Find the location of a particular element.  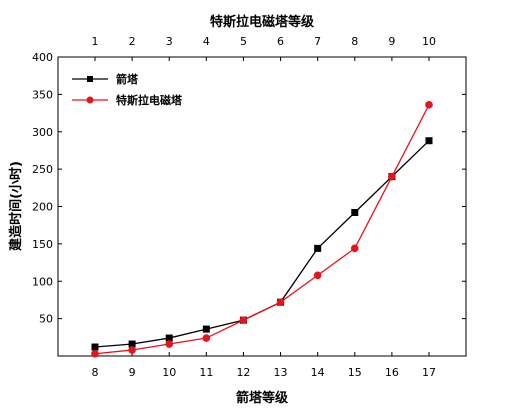

y-tick-label: 50 is located at coordinates (46, 319).